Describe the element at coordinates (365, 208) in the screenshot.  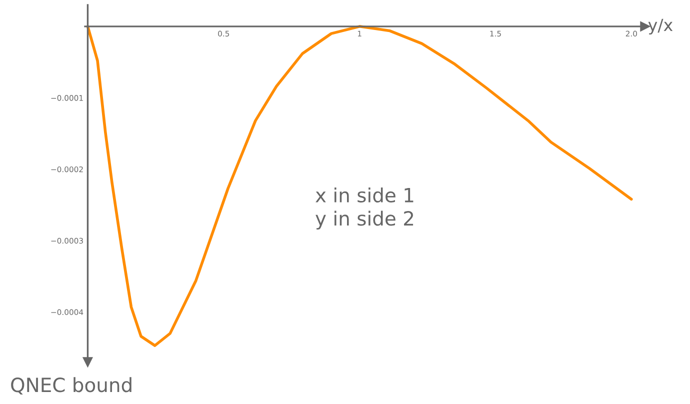
I see `annotation: x in side 1 y in side 2` at that location.